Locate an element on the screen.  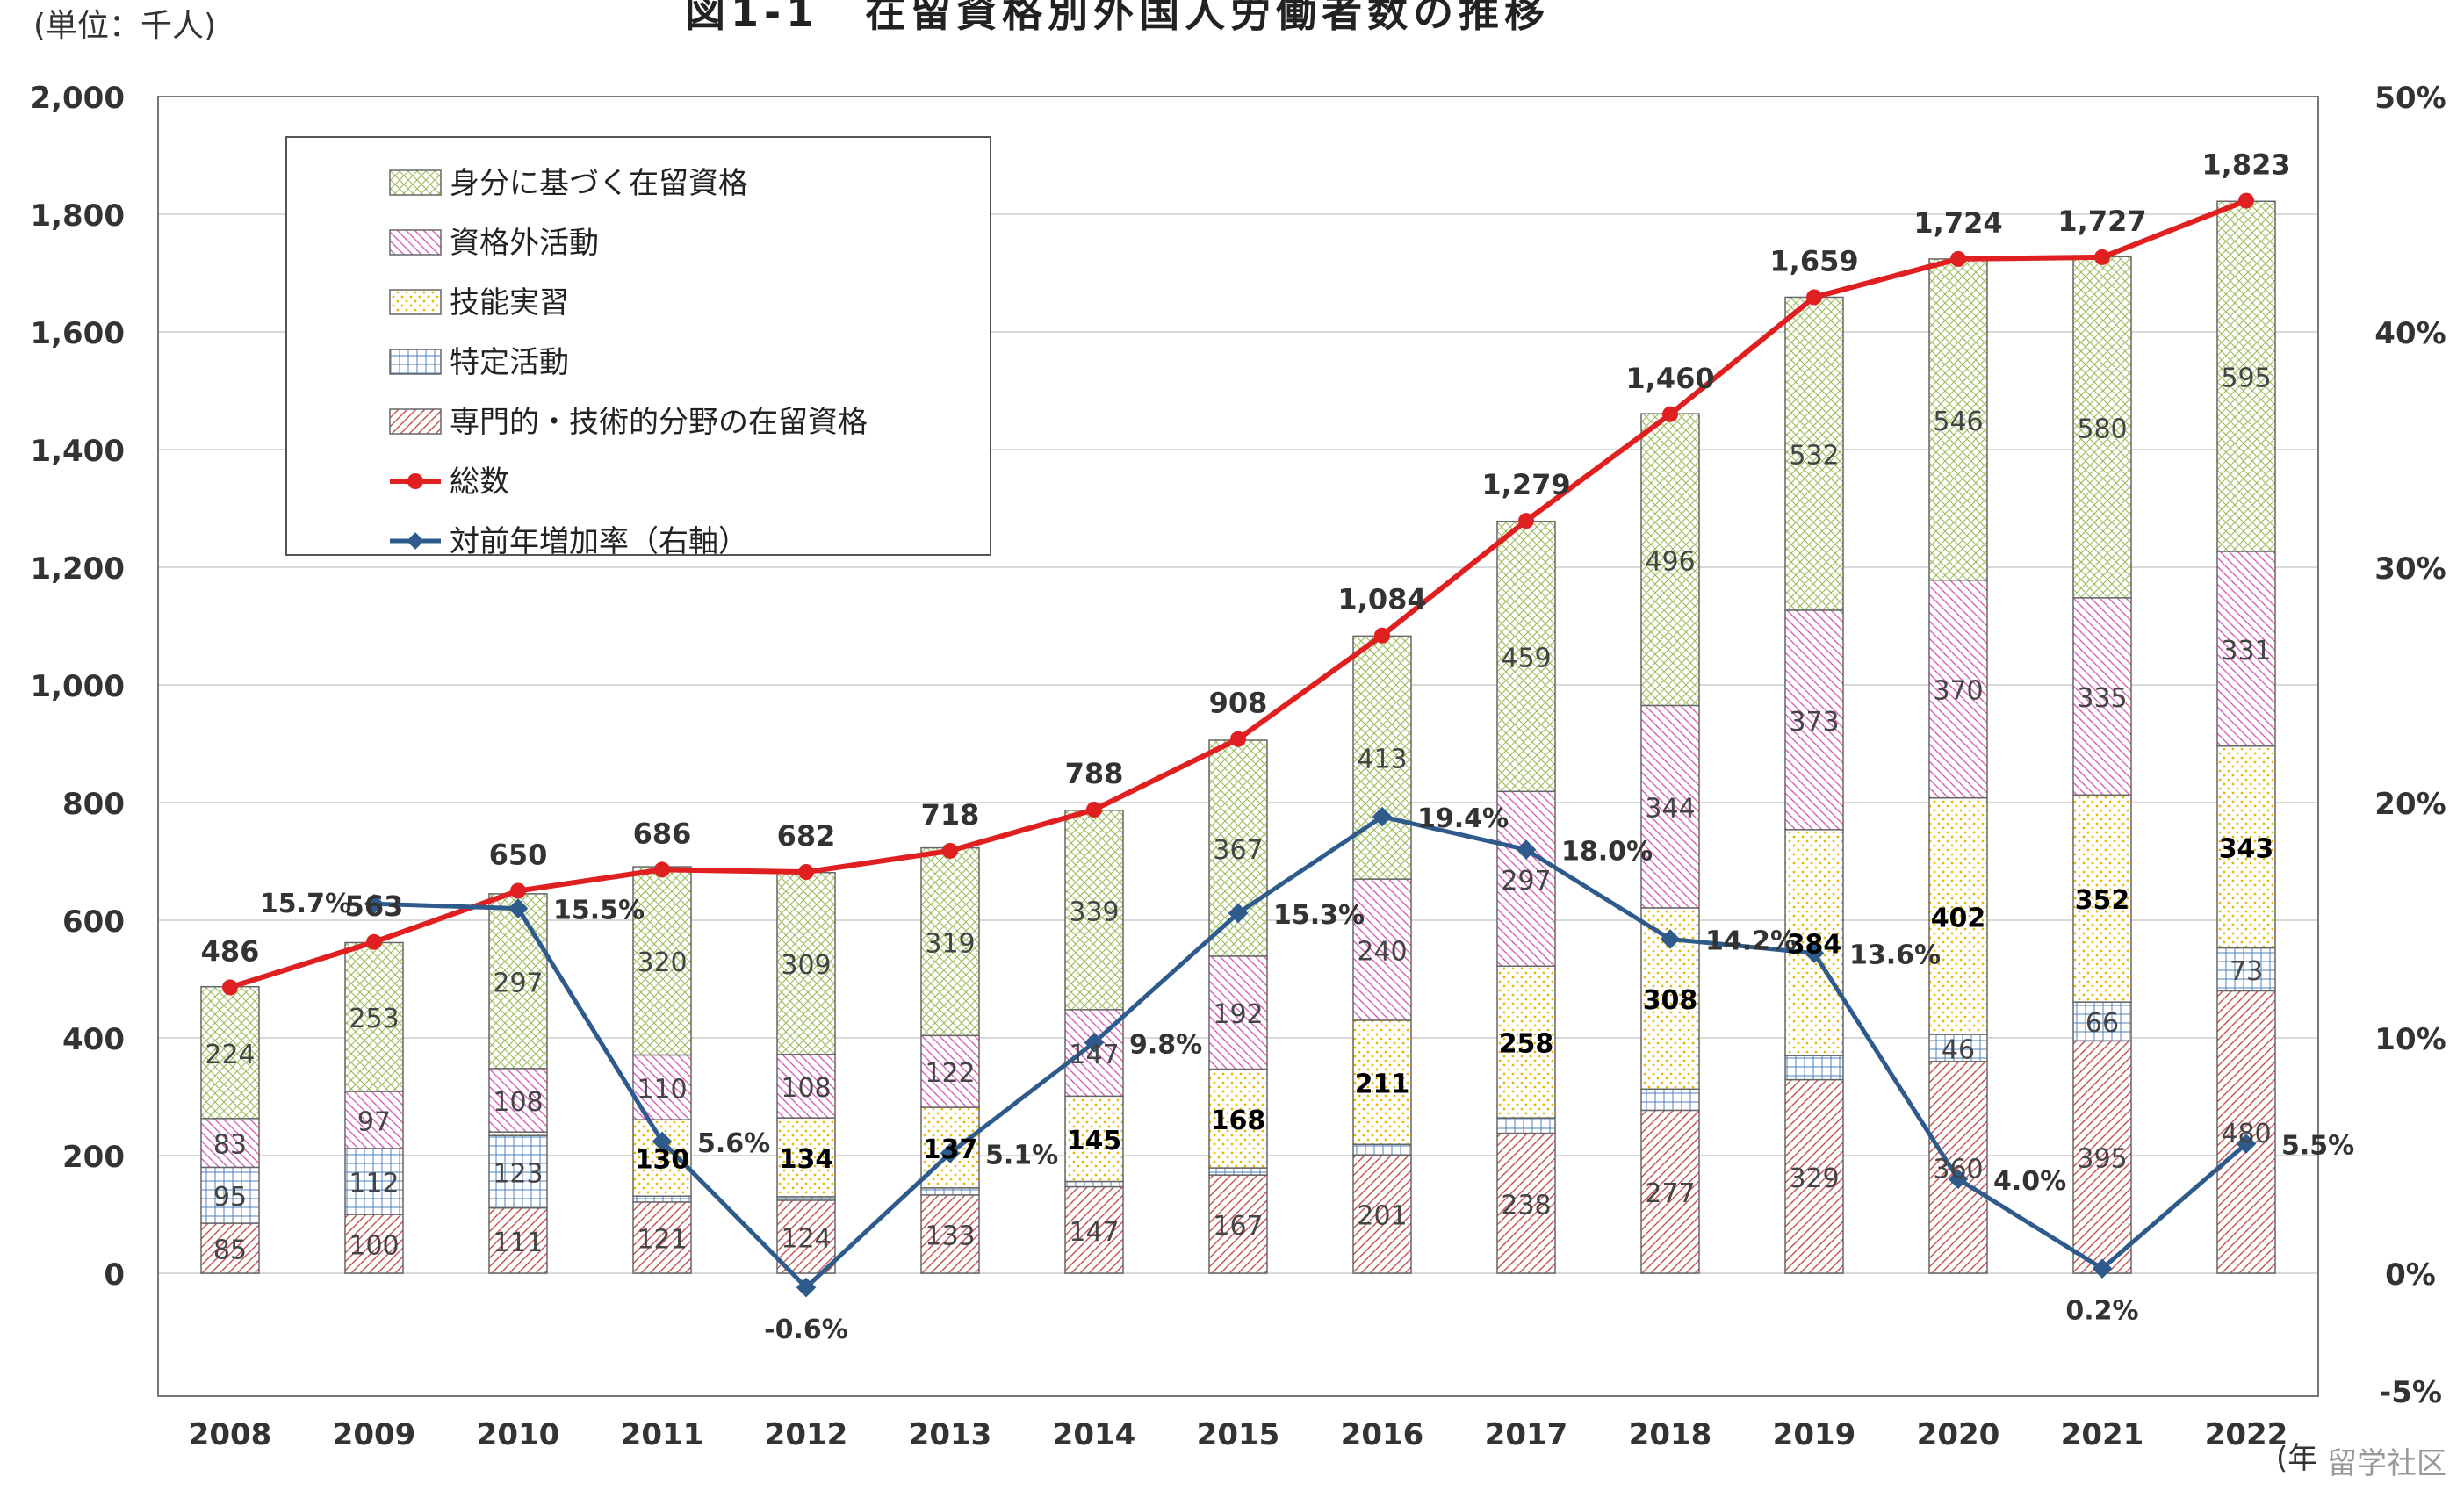
x-tick-label: 2009 is located at coordinates (374, 1434).